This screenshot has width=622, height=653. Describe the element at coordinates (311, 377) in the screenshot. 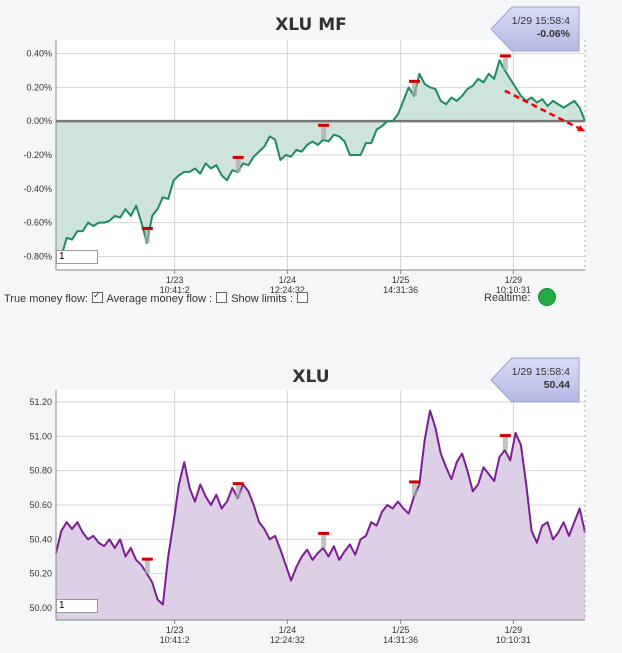

I see `chart-title: XLU` at that location.